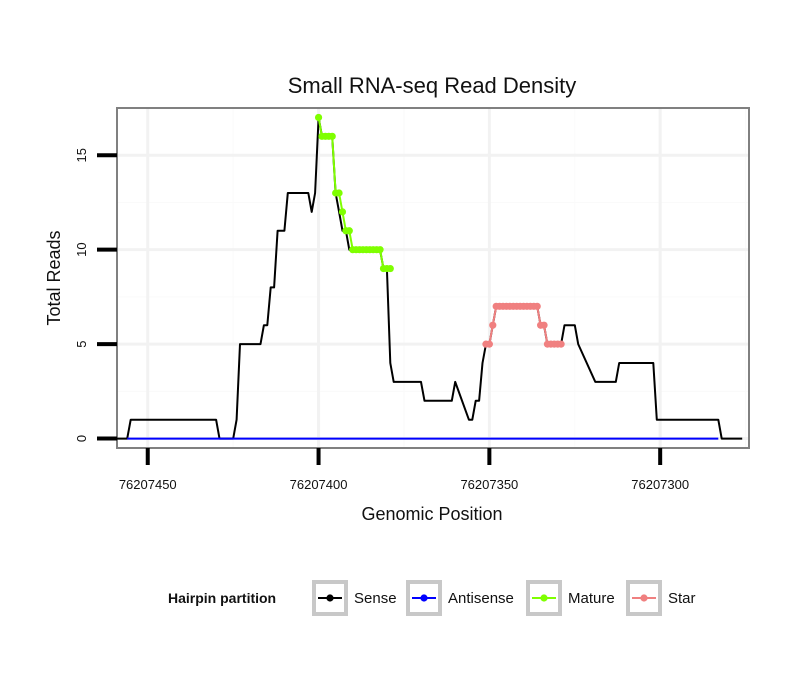 The width and height of the screenshot is (810, 690). I want to click on legend-item-sense: Sense, so click(354, 598).